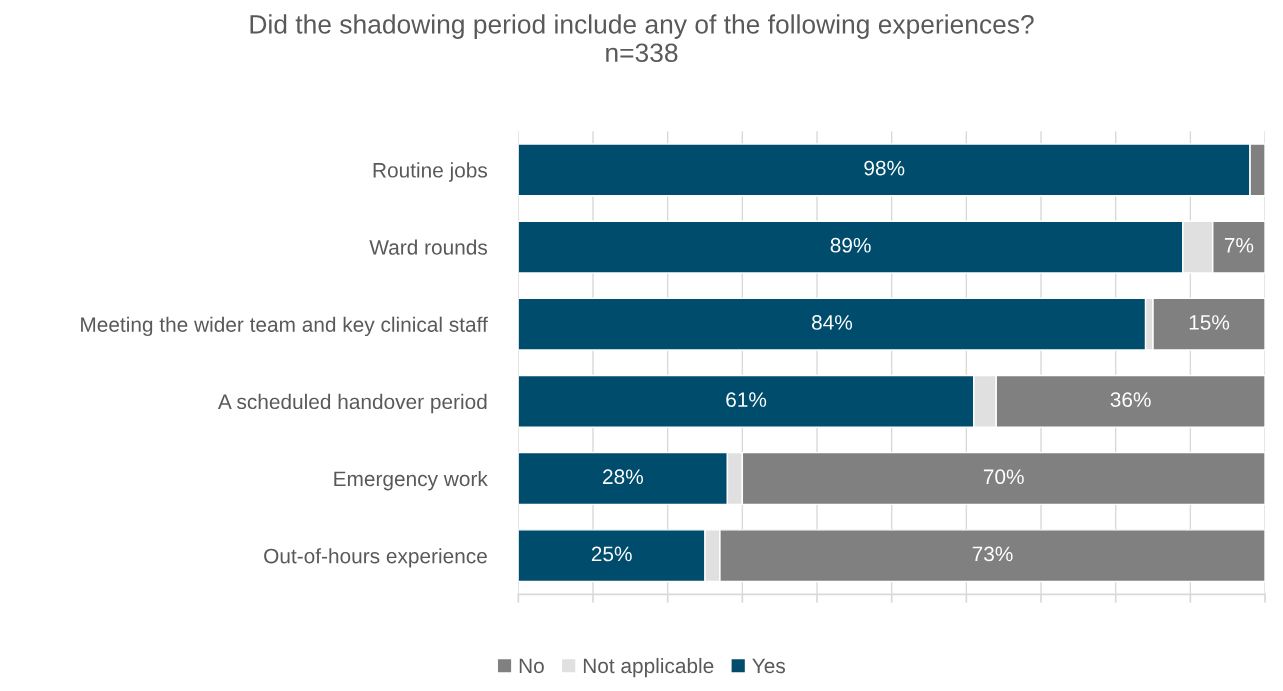 The height and width of the screenshot is (691, 1283). What do you see at coordinates (375, 558) in the screenshot?
I see `y-tick-label: Out-of-hours experience` at bounding box center [375, 558].